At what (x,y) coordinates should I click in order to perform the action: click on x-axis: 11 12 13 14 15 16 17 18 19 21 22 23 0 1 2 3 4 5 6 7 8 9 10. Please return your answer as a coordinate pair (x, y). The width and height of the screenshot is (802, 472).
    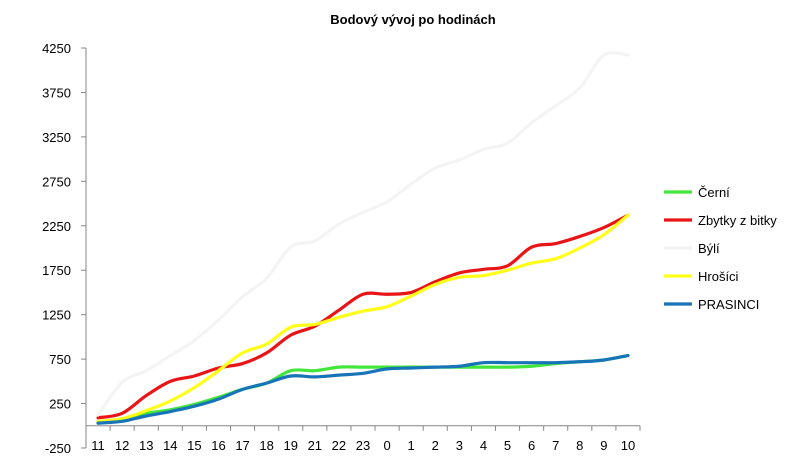
    Looking at the image, I should click on (363, 439).